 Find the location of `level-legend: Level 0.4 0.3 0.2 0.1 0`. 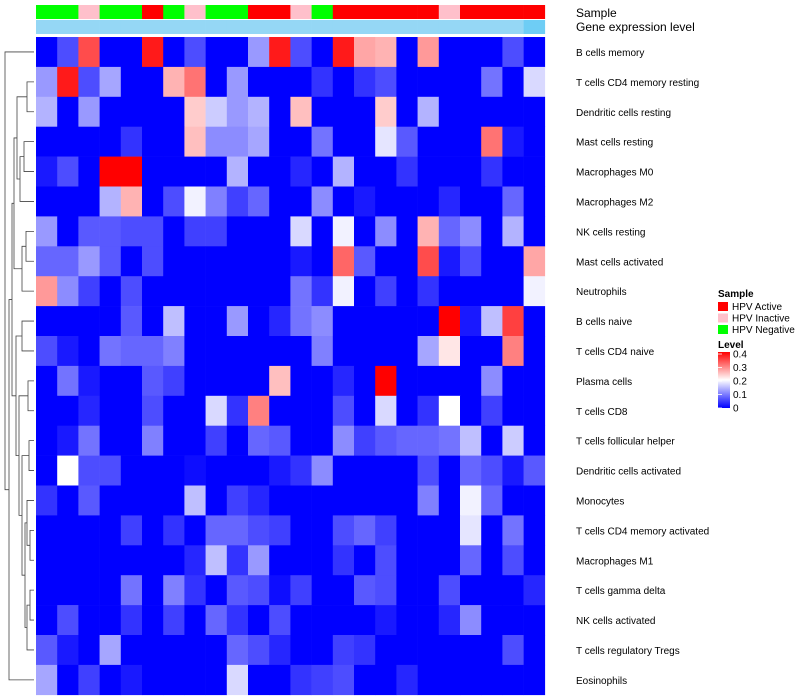

level-legend: Level 0.4 0.3 0.2 0.1 0 is located at coordinates (732, 377).